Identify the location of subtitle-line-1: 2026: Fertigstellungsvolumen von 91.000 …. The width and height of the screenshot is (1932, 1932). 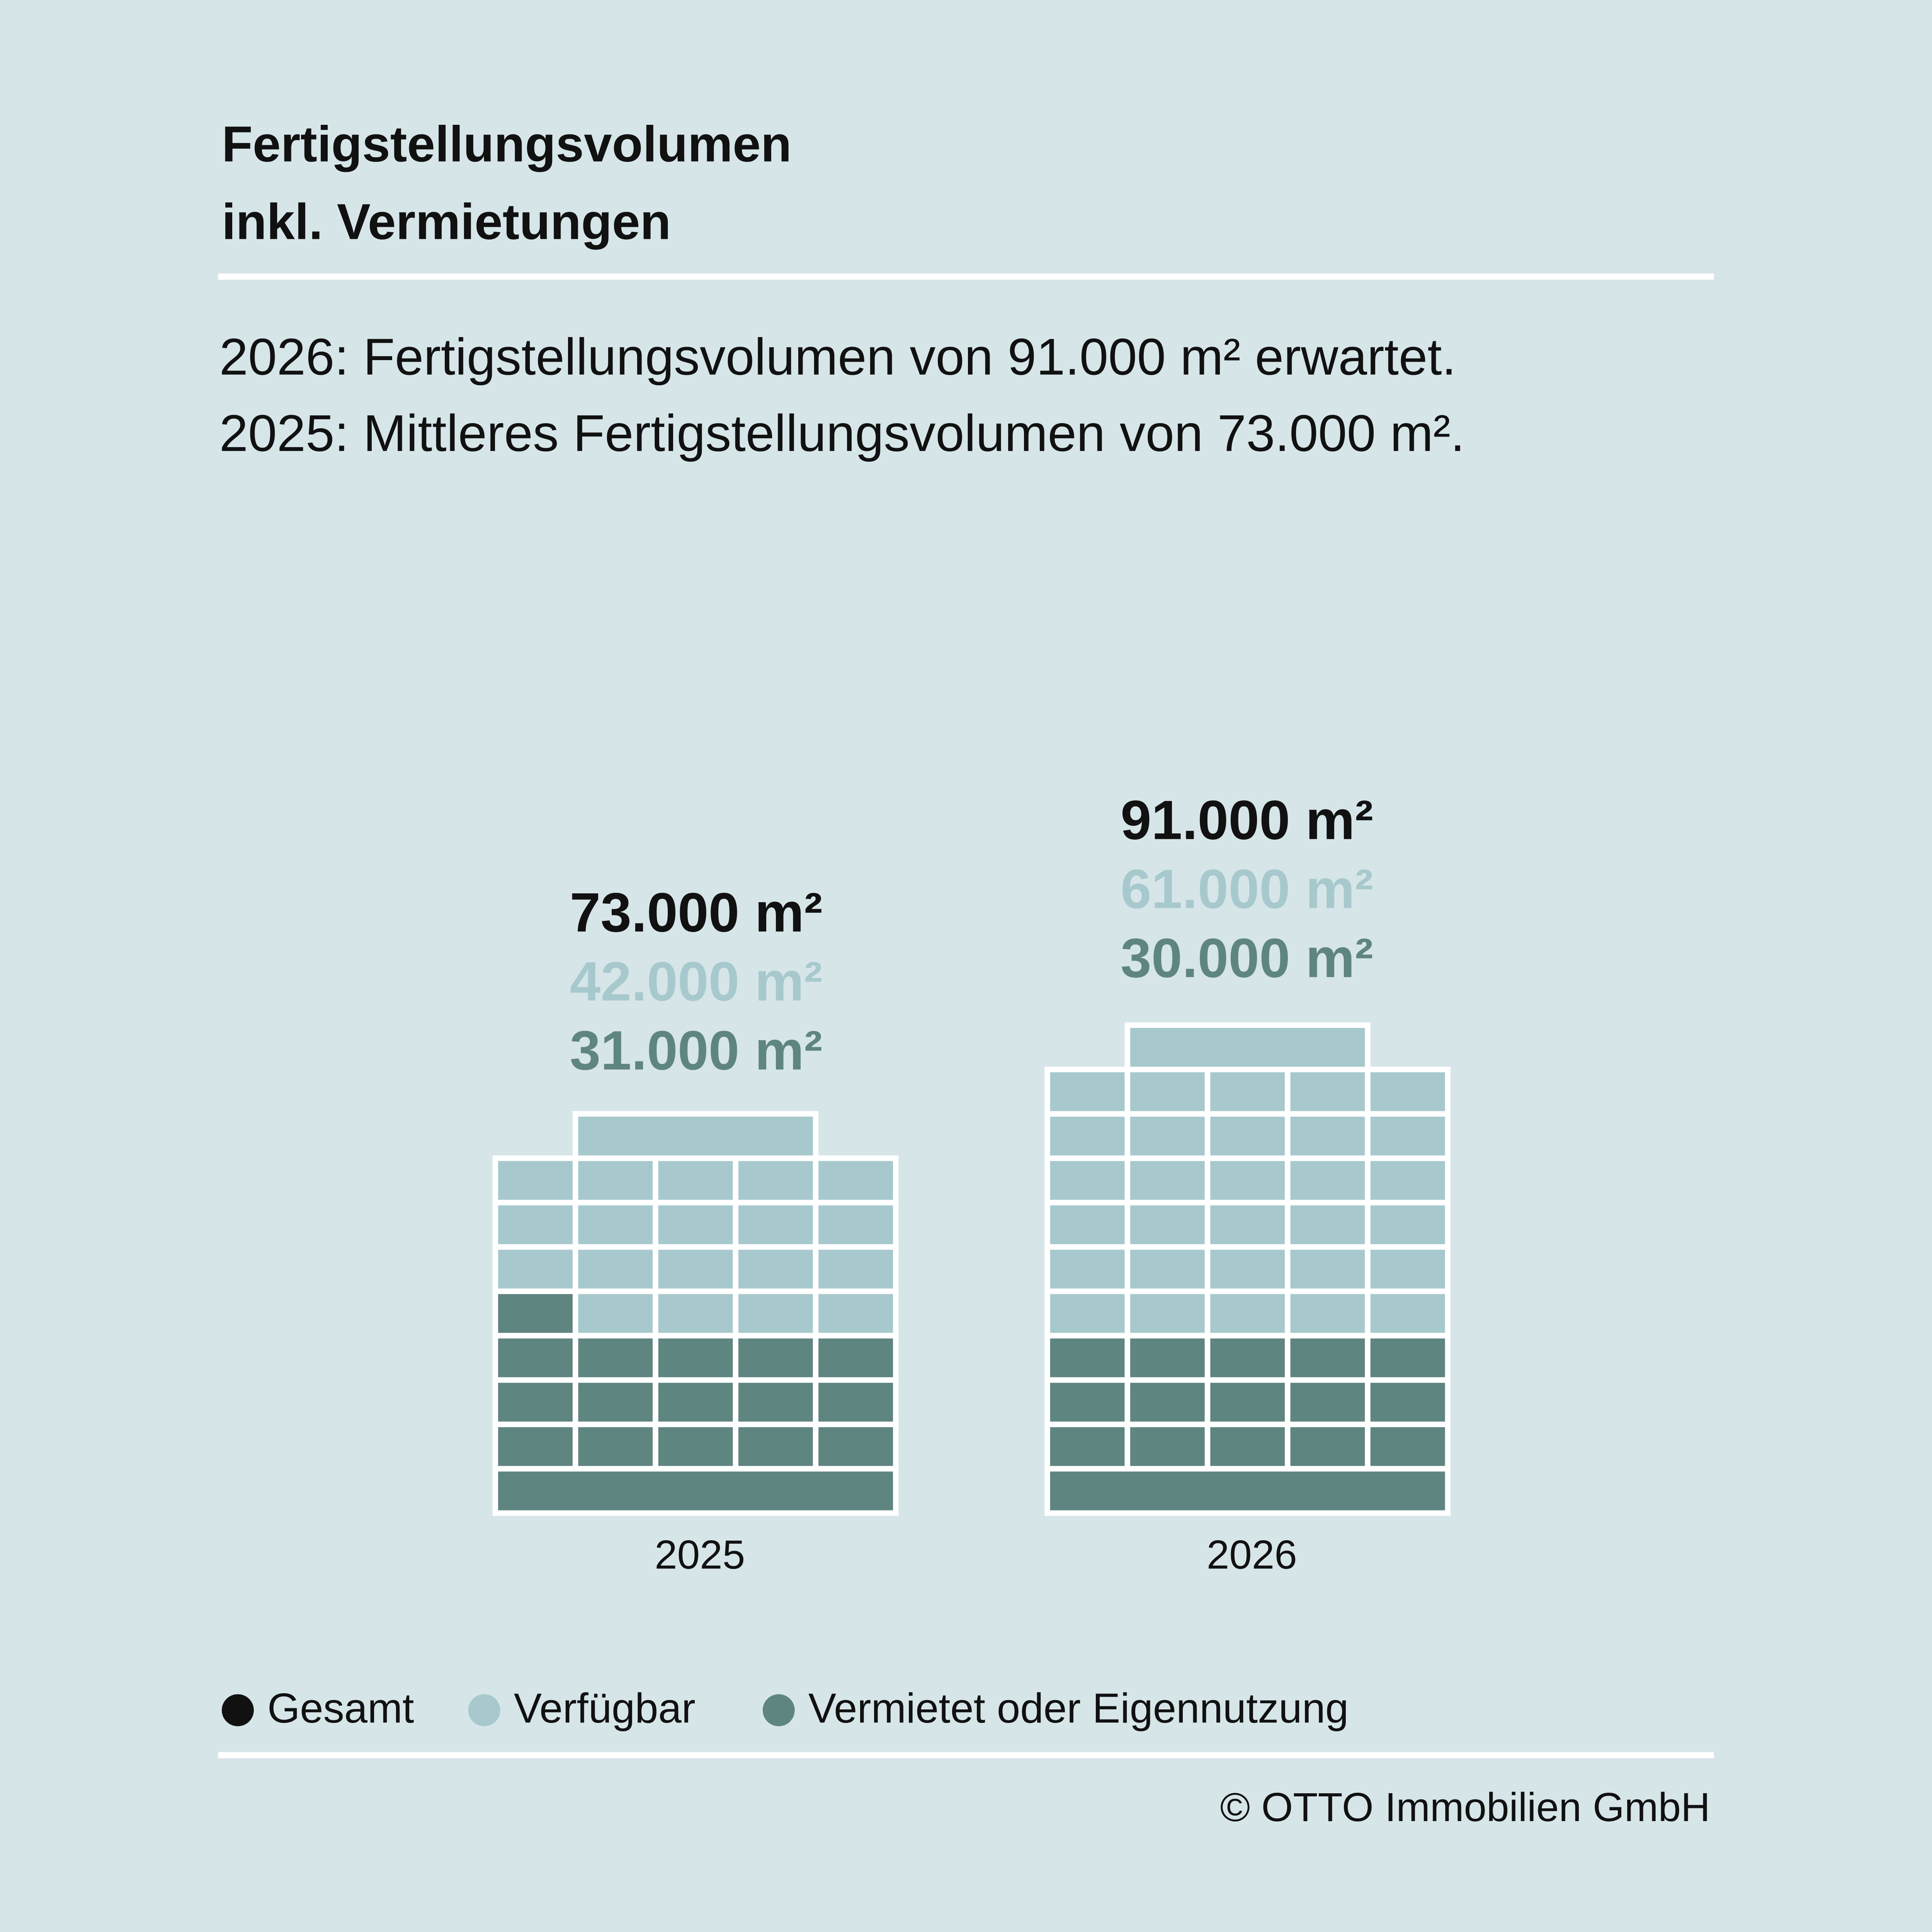
(837, 357).